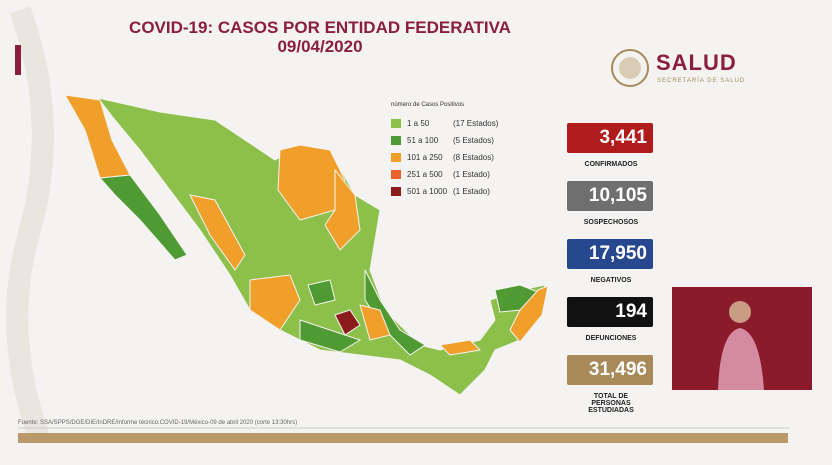 This screenshot has height=465, width=832. I want to click on legend-item: 51 a 100 (5 Estados), so click(442, 141).